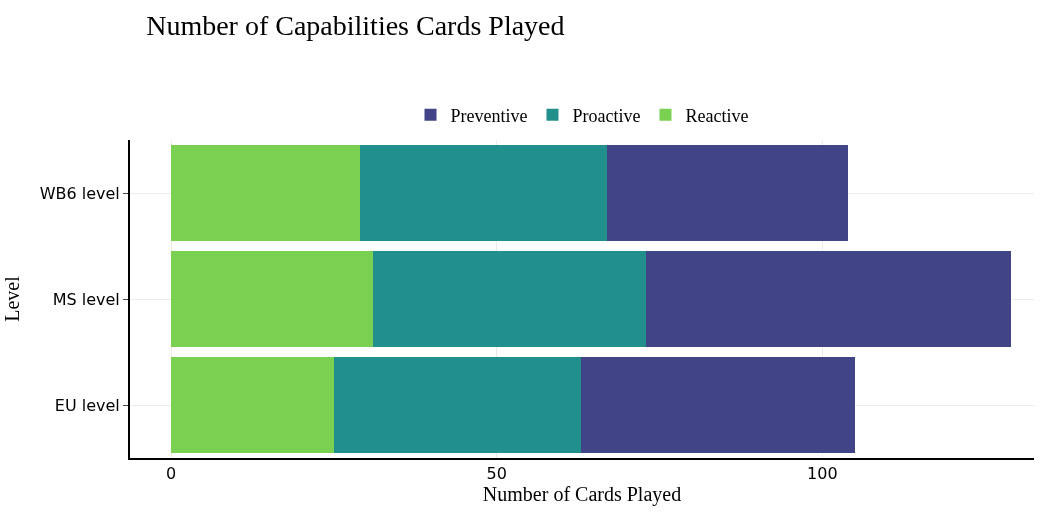 The image size is (1044, 518). Describe the element at coordinates (11, 298) in the screenshot. I see `y-axis-title: Level` at that location.